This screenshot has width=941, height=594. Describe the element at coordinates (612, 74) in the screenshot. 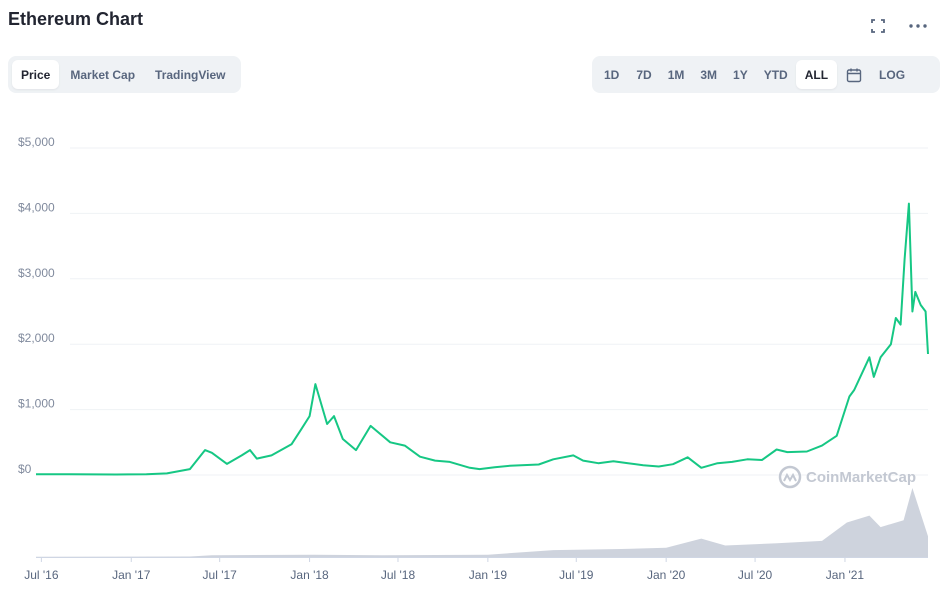

I see `range-1d: 1D` at that location.